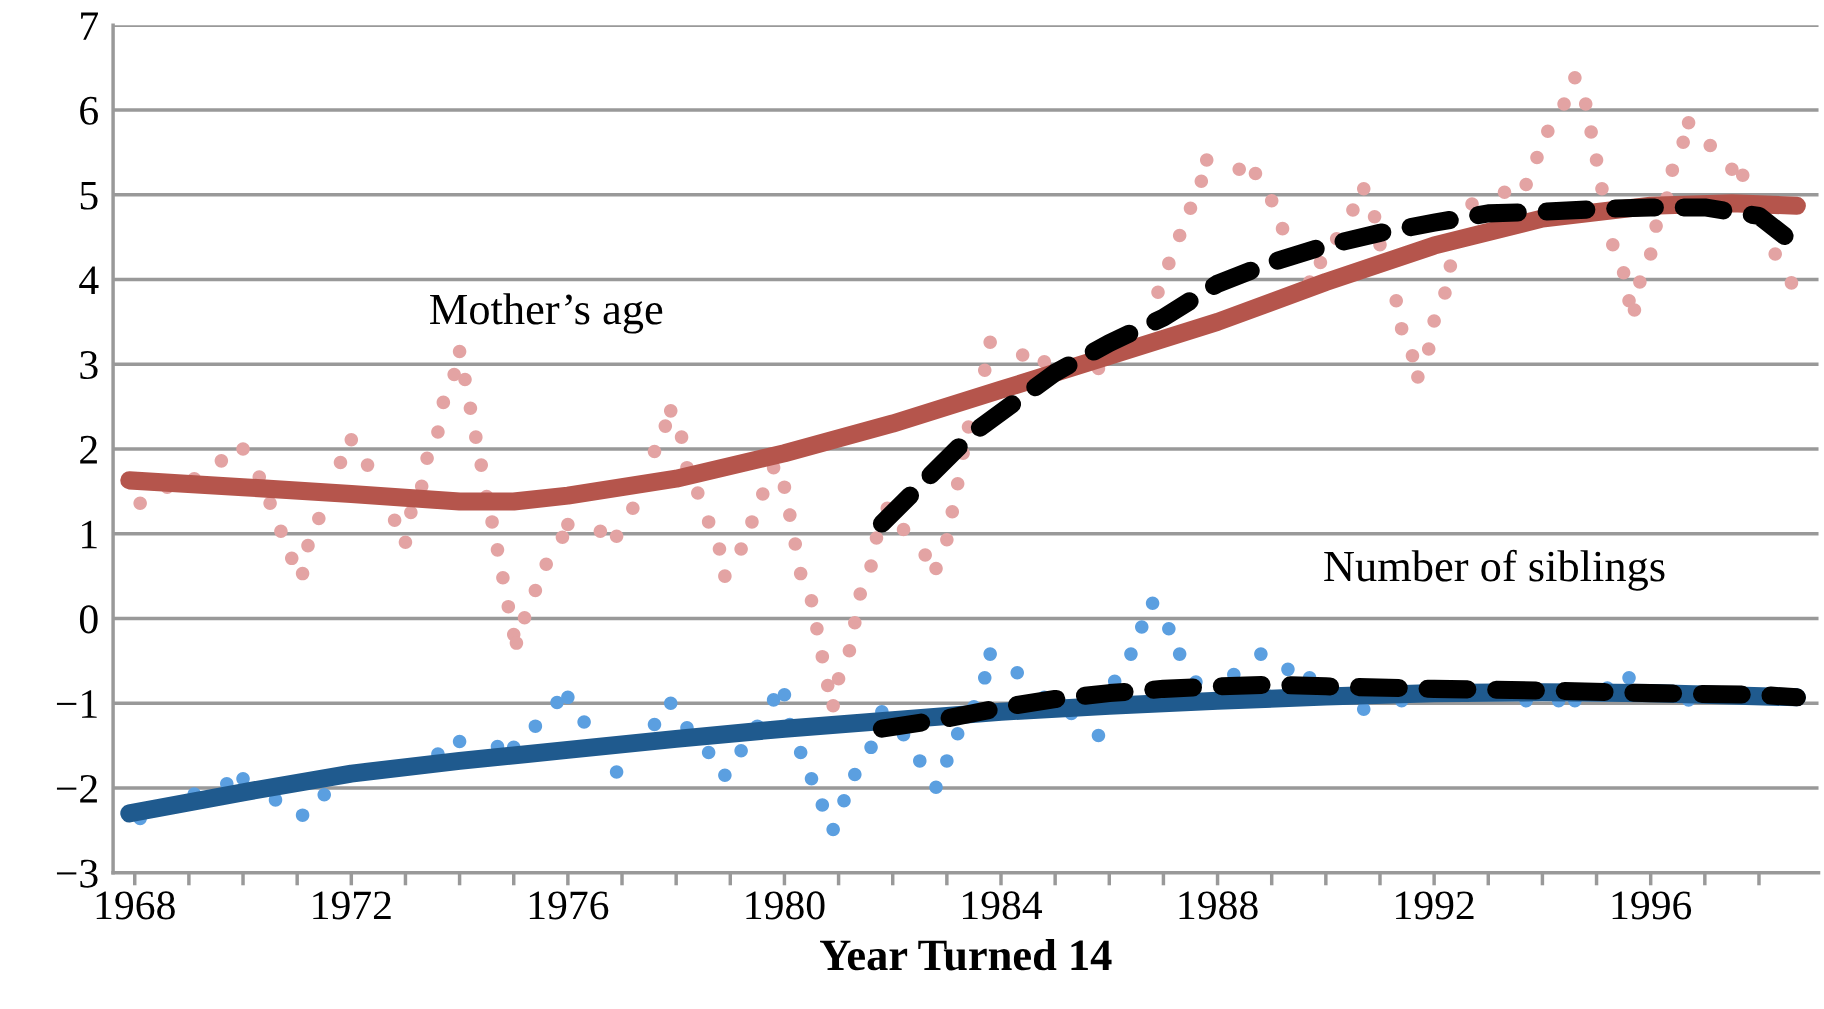 Image resolution: width=1824 pixels, height=1009 pixels. I want to click on y-tick-label: 3, so click(89, 365).